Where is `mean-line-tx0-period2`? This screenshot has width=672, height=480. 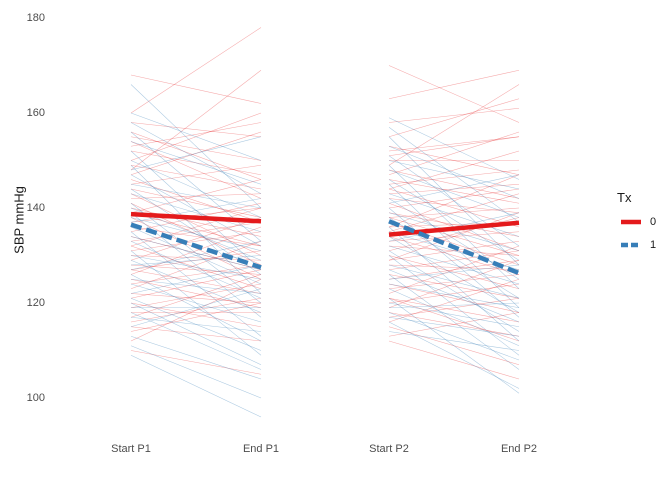
mean-line-tx0-period2 is located at coordinates (454, 228).